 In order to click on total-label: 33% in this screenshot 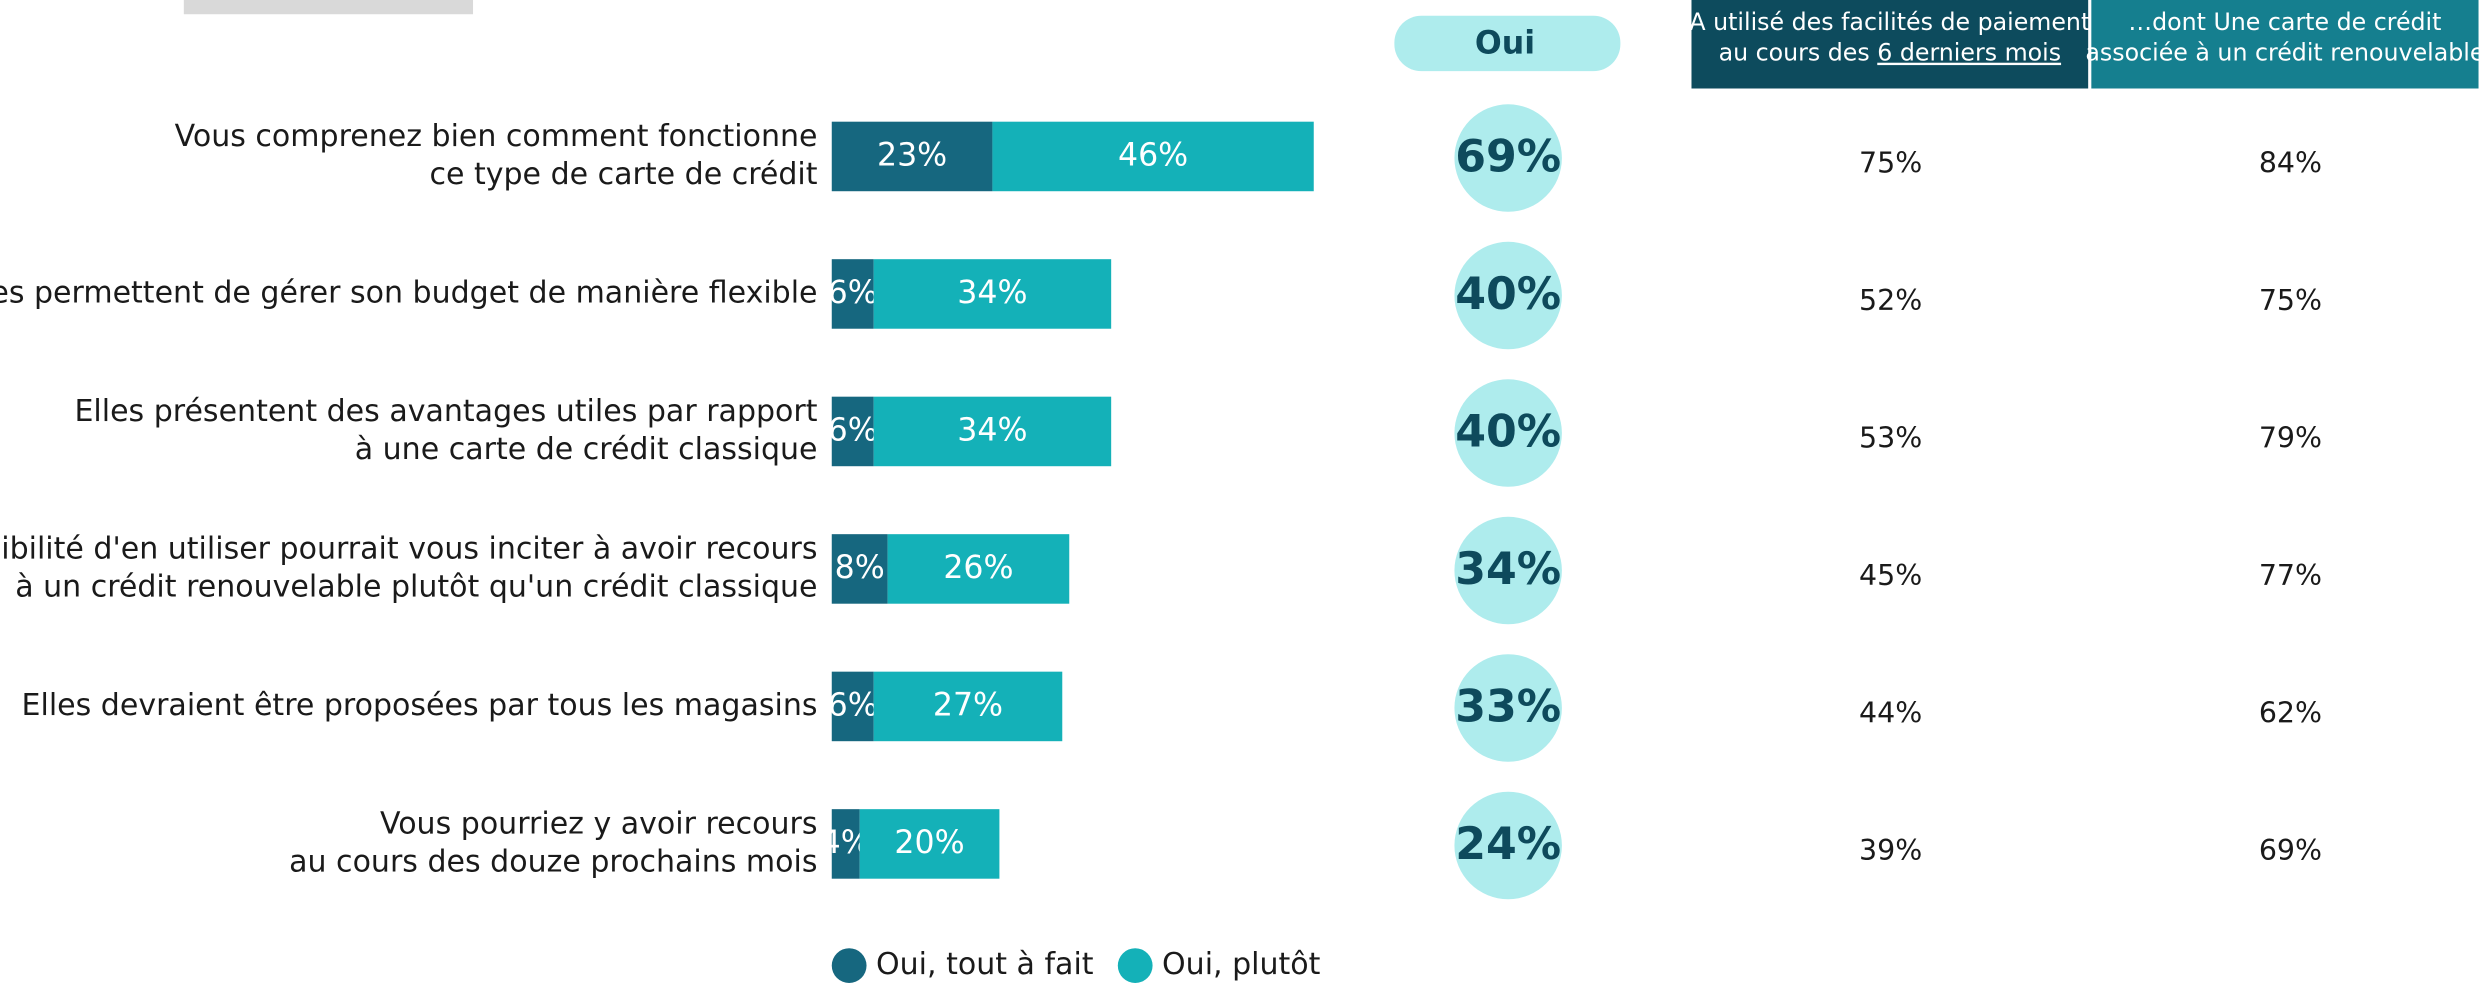, I will do `click(1508, 707)`.